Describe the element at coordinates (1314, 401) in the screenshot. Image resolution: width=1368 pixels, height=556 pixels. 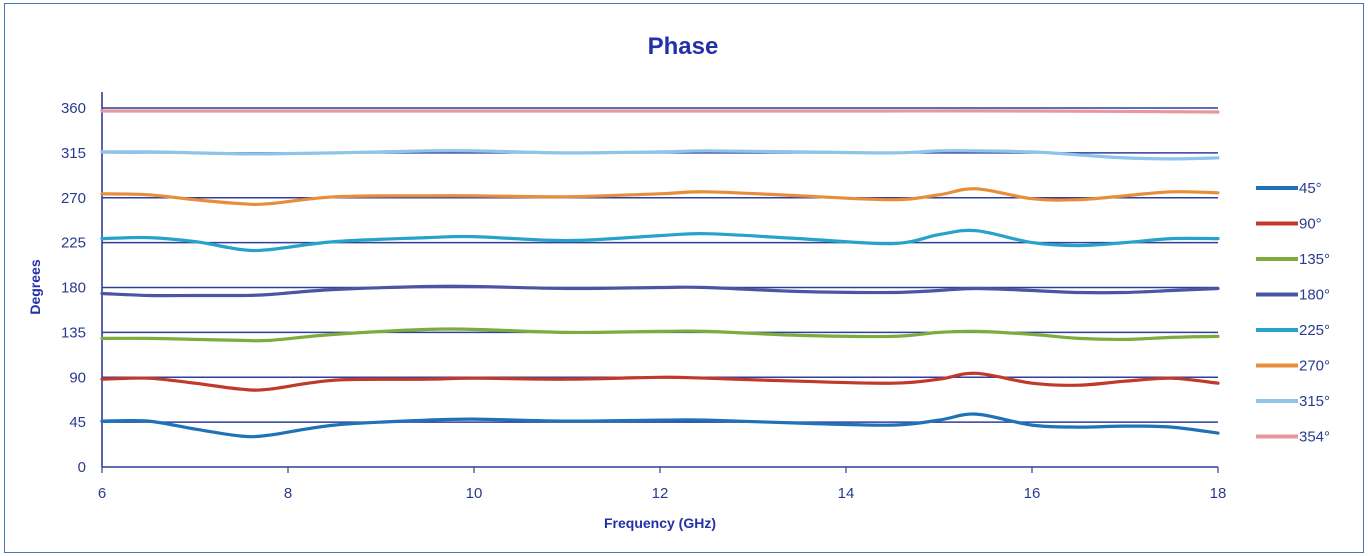
I see `legend-label: 315°` at that location.